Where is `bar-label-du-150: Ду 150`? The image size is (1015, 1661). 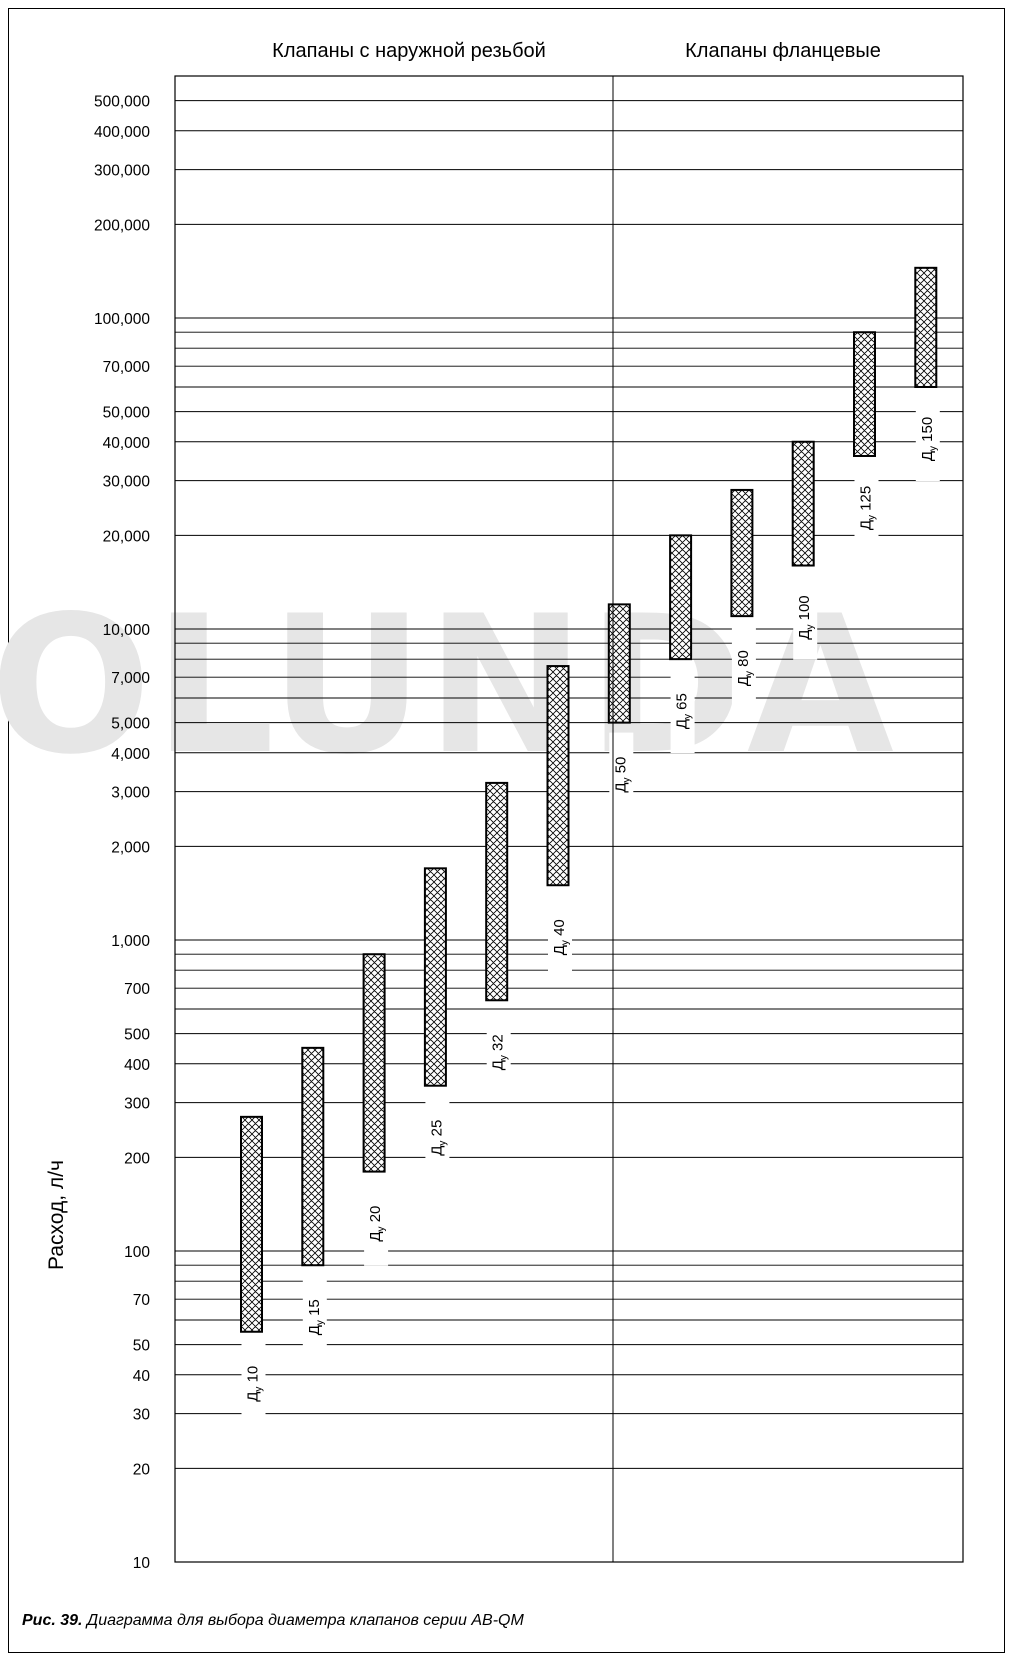
bar-label-du-150: Ду 150 is located at coordinates (929, 439).